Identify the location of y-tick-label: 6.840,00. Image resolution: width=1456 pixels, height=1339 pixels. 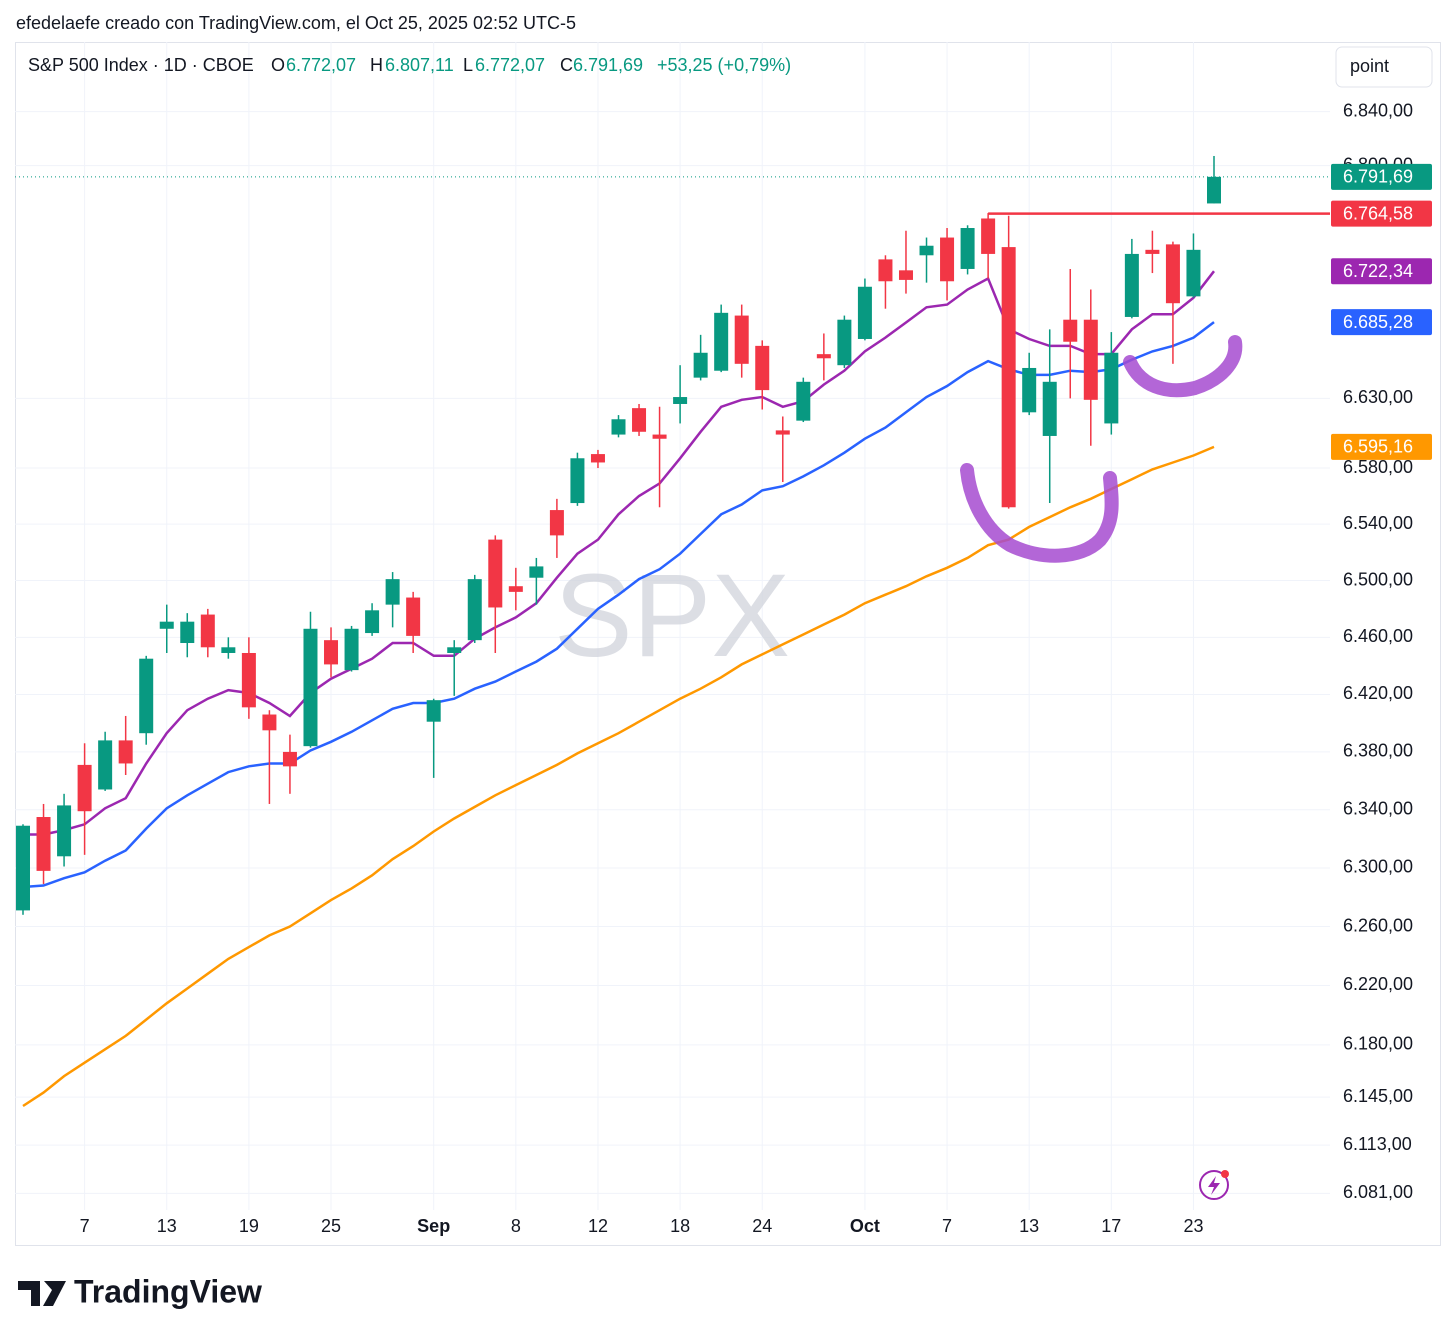
(1378, 110).